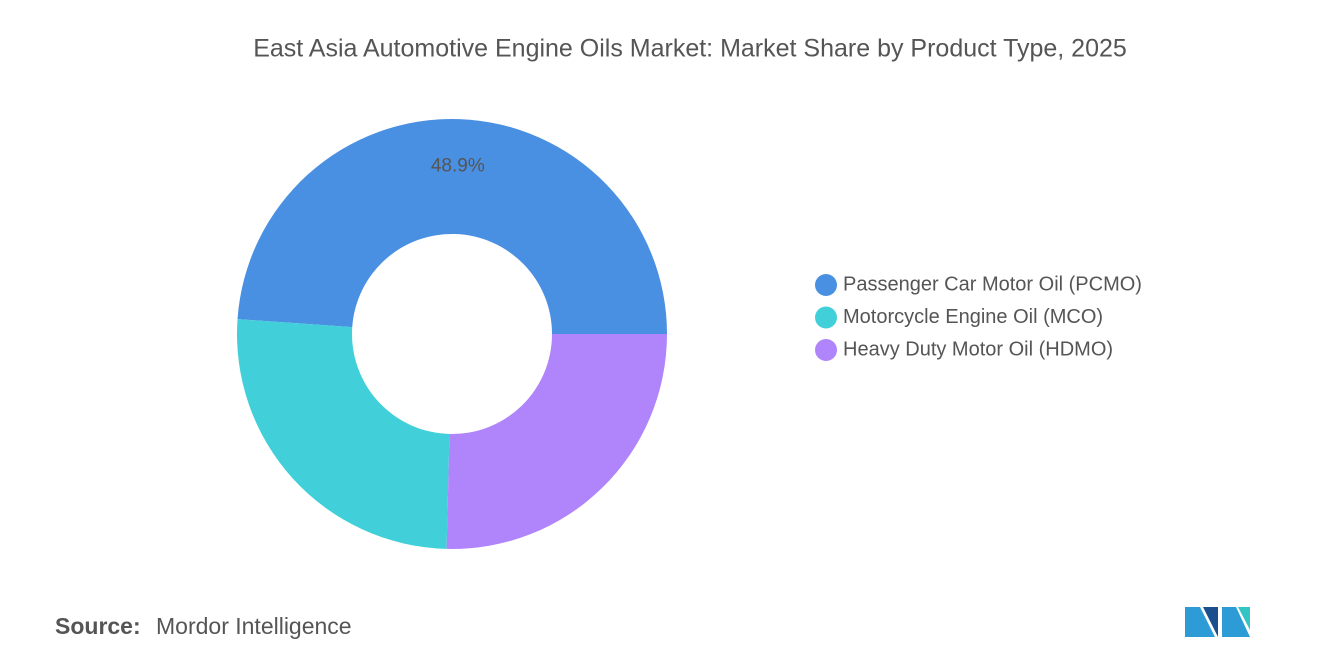 Image resolution: width=1320 pixels, height=665 pixels. What do you see at coordinates (254, 626) in the screenshot?
I see `source: Mordor Intelligence` at bounding box center [254, 626].